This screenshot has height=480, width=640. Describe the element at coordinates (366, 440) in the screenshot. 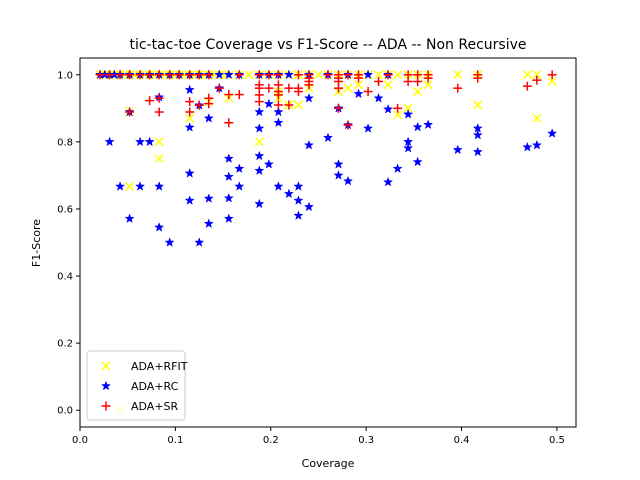

I see `x-tick-label: 0.3` at that location.